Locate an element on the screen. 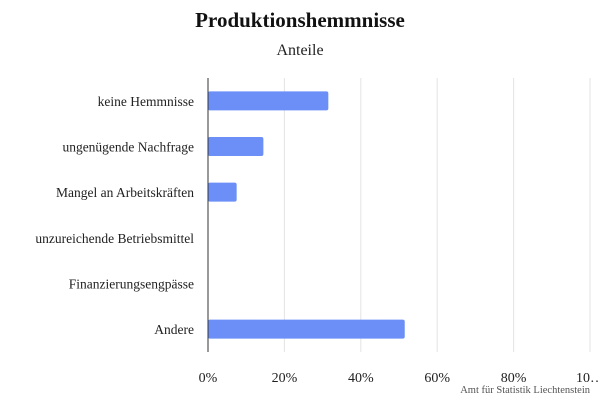 The image size is (600, 400). category-label: ungenügende Nachfrage is located at coordinates (128, 147).